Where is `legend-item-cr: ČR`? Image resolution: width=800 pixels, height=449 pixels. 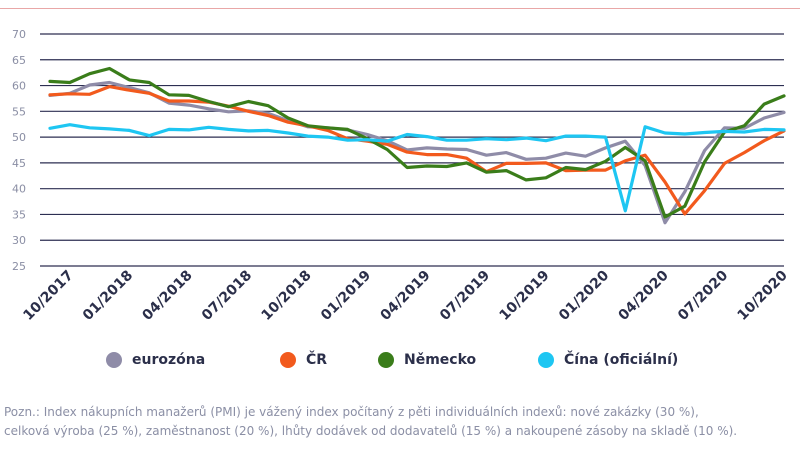 legend-item-cr: ČR is located at coordinates (303, 360).